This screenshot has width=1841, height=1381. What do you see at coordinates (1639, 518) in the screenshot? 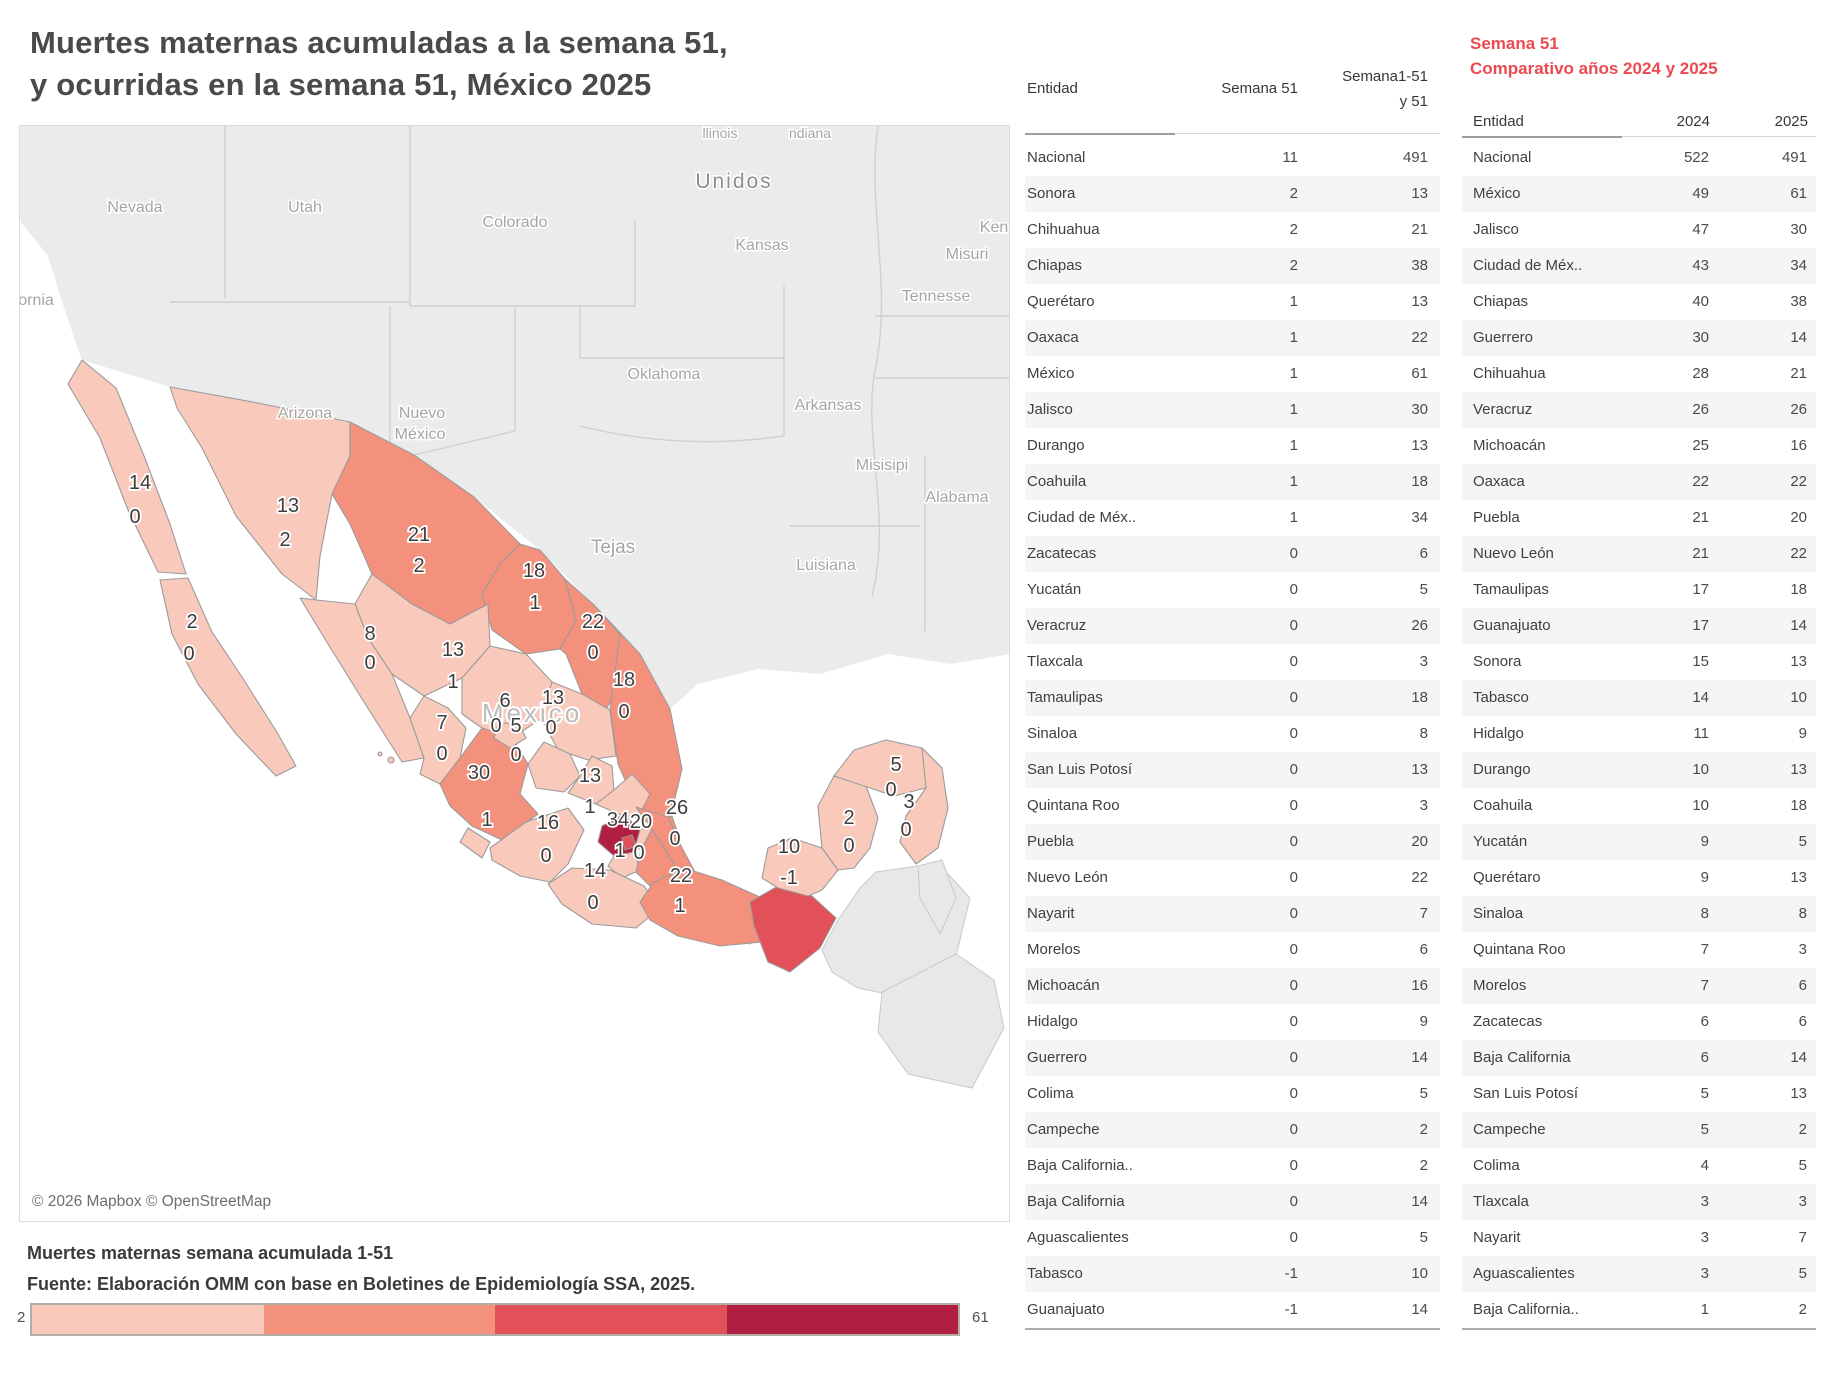
I see `table-row-puebla: Puebla 21 20` at bounding box center [1639, 518].